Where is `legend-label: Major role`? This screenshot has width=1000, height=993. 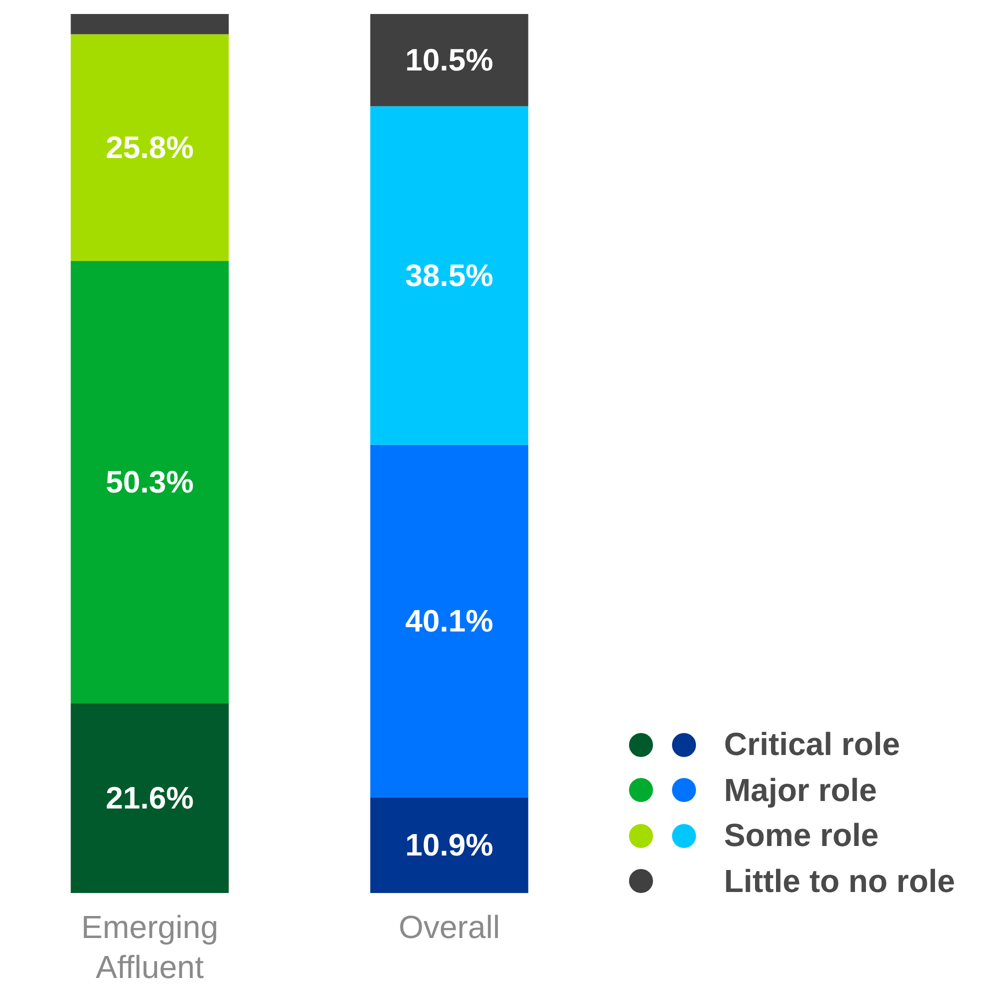 legend-label: Major role is located at coordinates (800, 790).